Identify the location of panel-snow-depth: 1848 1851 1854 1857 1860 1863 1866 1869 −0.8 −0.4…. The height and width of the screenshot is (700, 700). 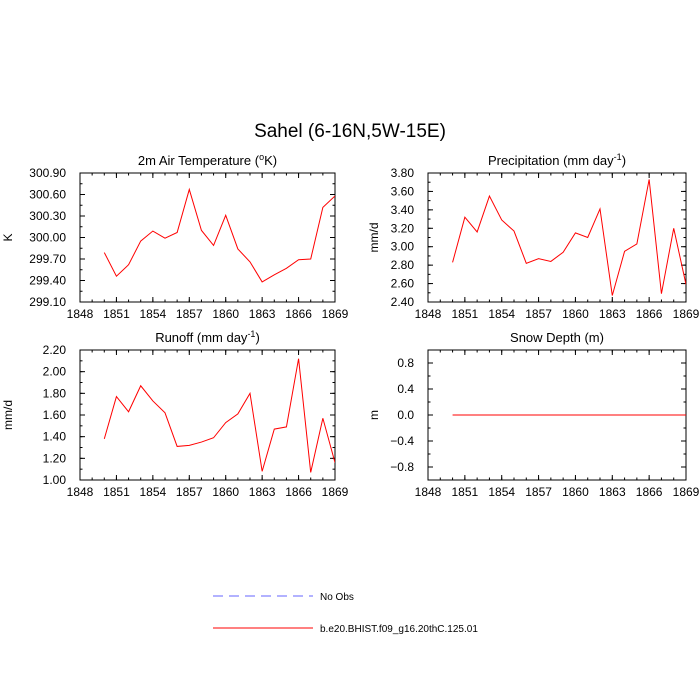
(533, 414).